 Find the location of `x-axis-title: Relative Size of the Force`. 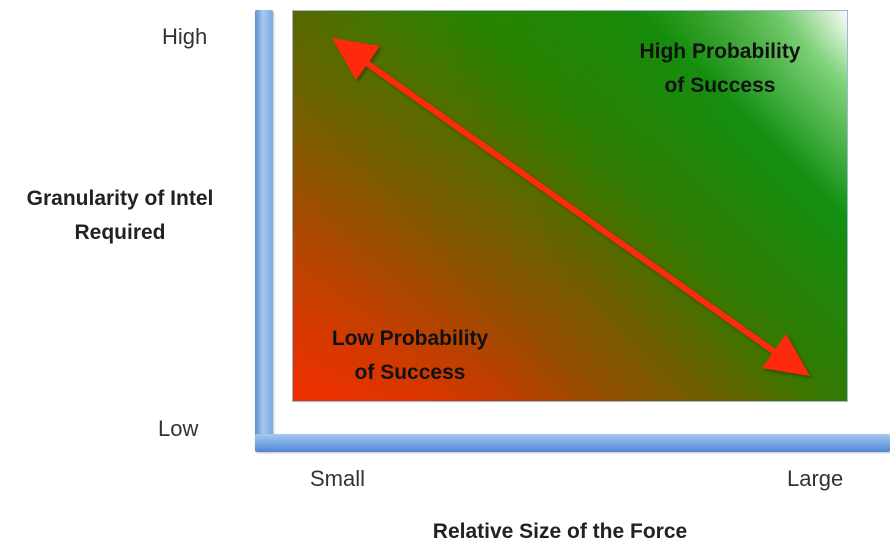

x-axis-title: Relative Size of the Force is located at coordinates (560, 531).